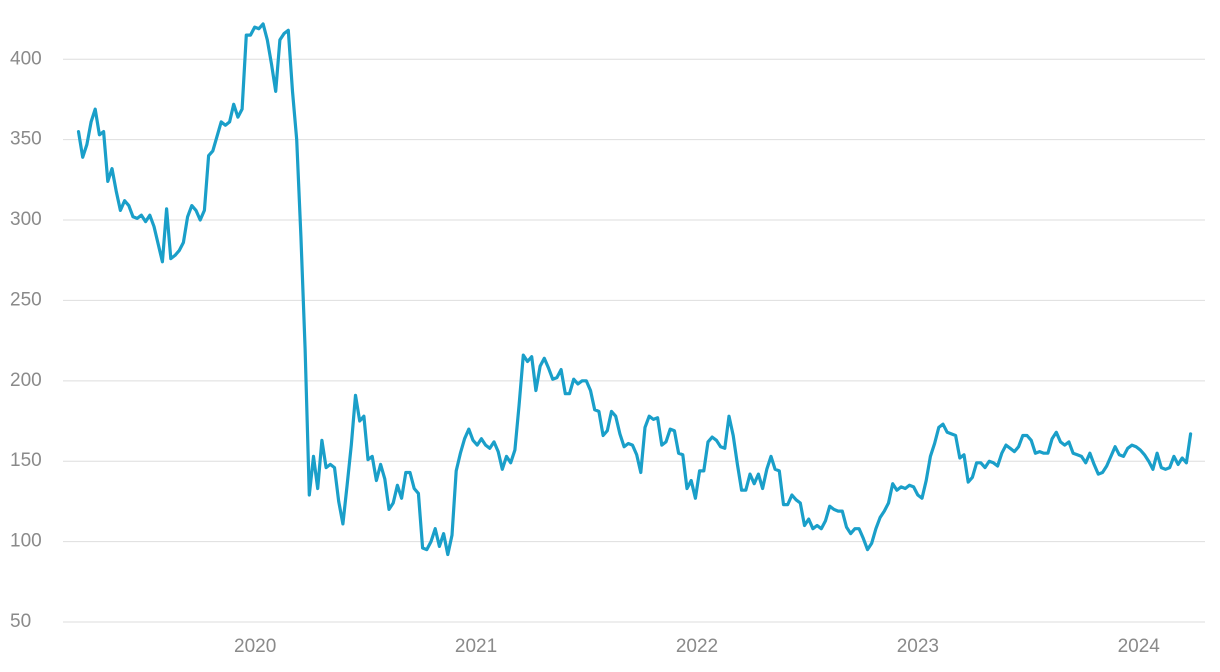  What do you see at coordinates (1139, 646) in the screenshot?
I see `x-tick-label: 2024` at bounding box center [1139, 646].